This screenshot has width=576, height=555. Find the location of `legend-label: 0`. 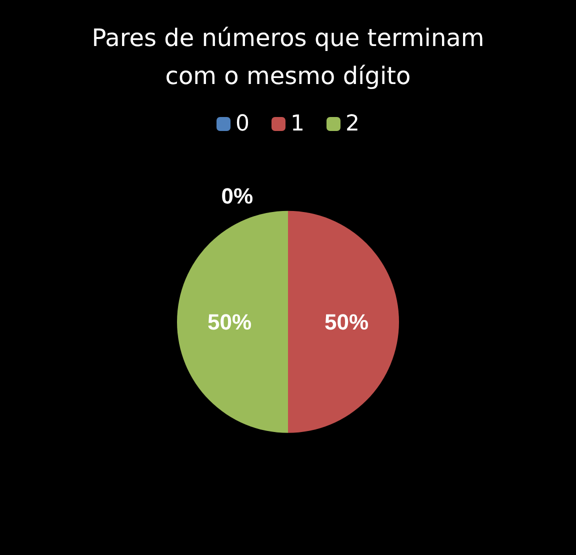

legend-label: 0 is located at coordinates (243, 124).